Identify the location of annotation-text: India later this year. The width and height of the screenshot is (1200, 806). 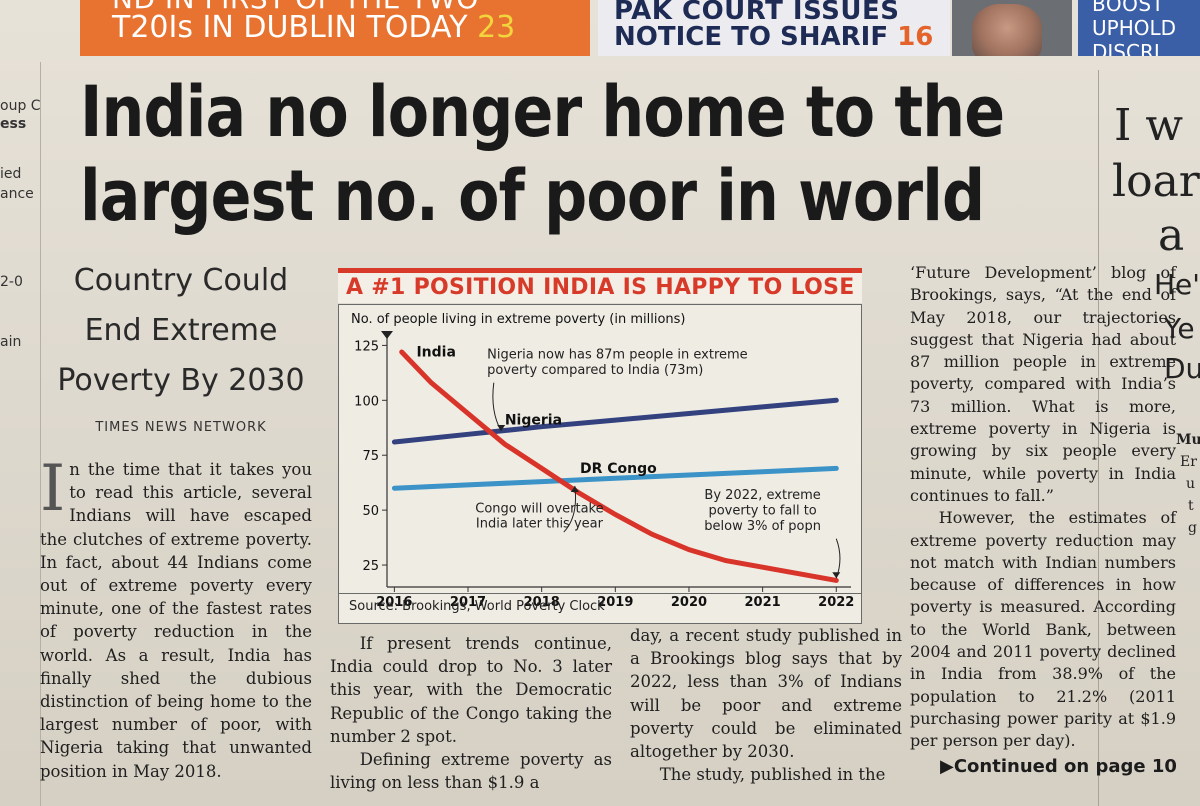
(540, 524).